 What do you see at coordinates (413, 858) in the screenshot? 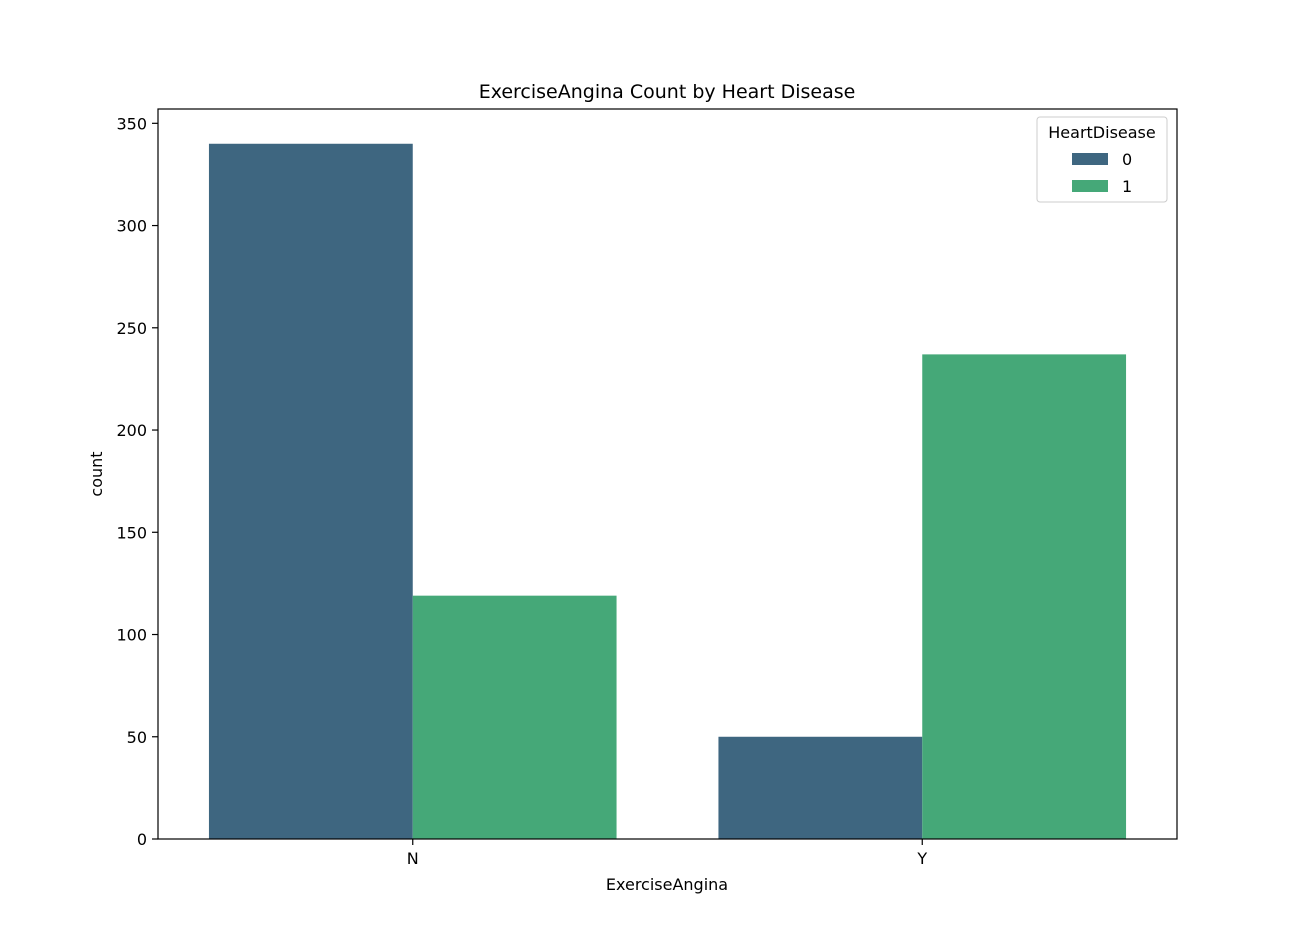
I see `x-tick-label-n: N` at bounding box center [413, 858].